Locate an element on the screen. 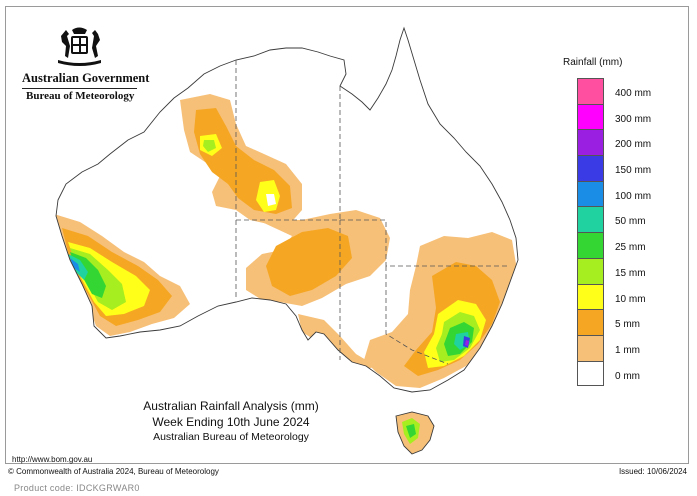 The image size is (697, 496). map-source: Australian Bureau of Meteorology is located at coordinates (231, 437).